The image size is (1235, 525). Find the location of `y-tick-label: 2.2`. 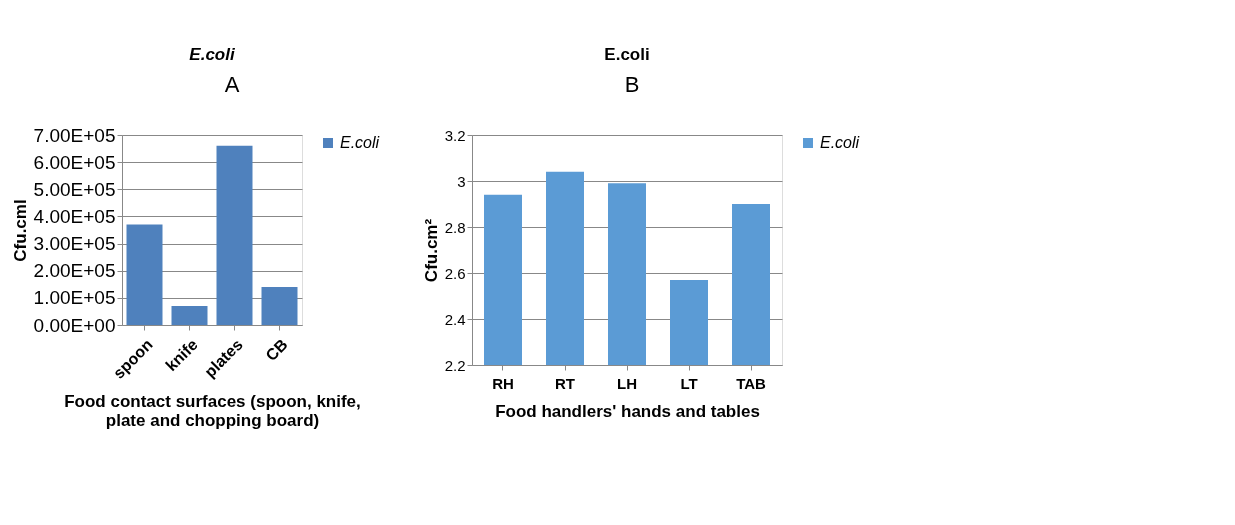

y-tick-label: 2.2 is located at coordinates (455, 365).